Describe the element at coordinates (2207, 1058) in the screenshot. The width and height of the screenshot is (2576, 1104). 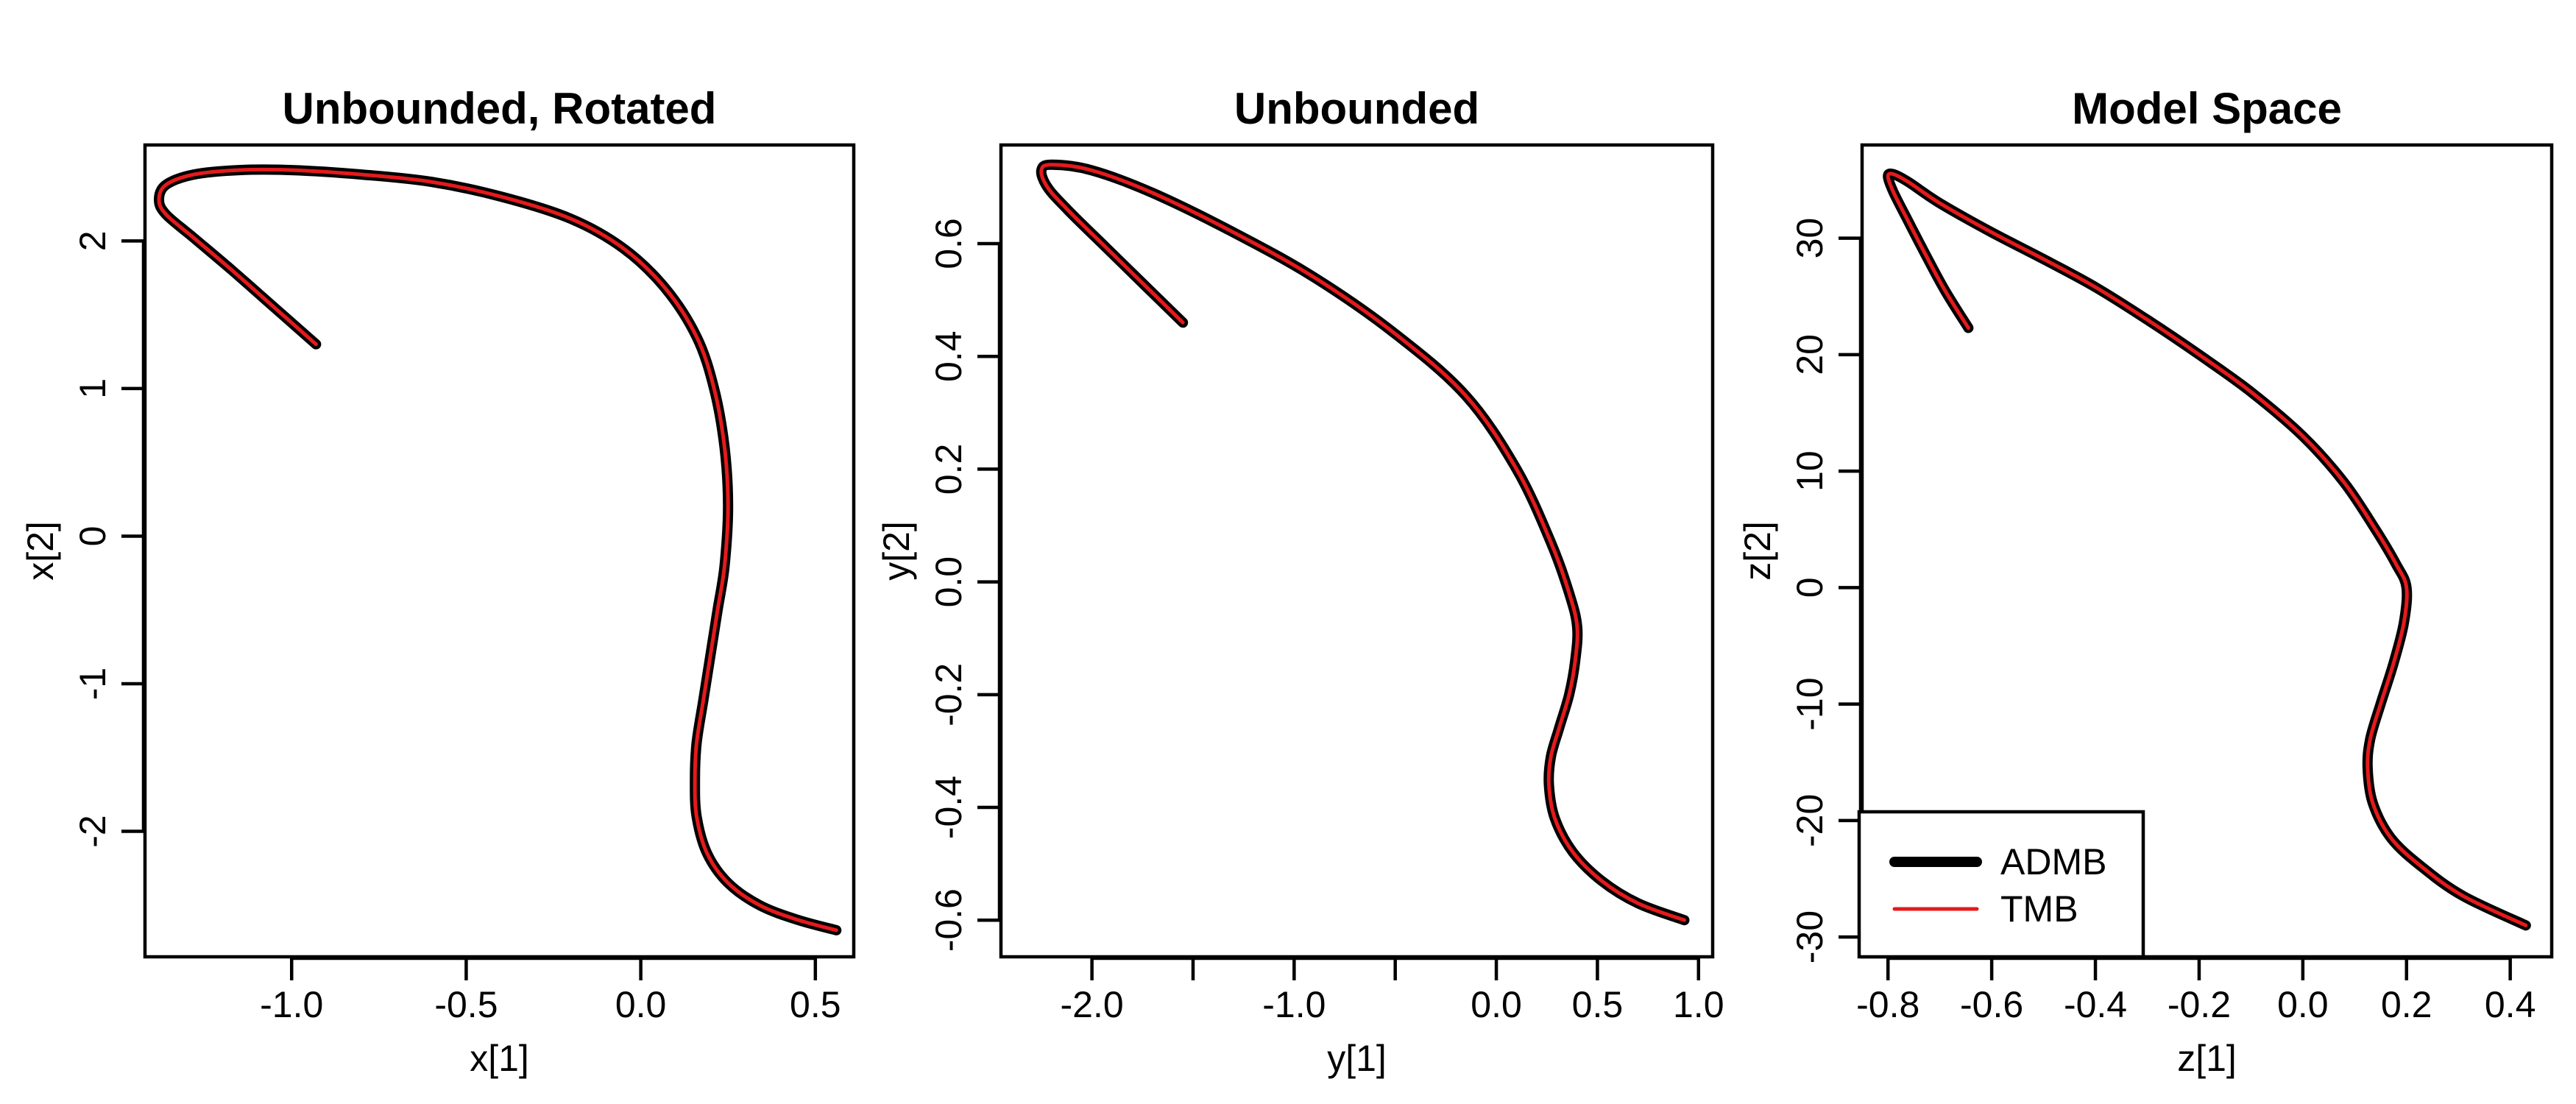
I see `x-axis-label: z[1]` at that location.